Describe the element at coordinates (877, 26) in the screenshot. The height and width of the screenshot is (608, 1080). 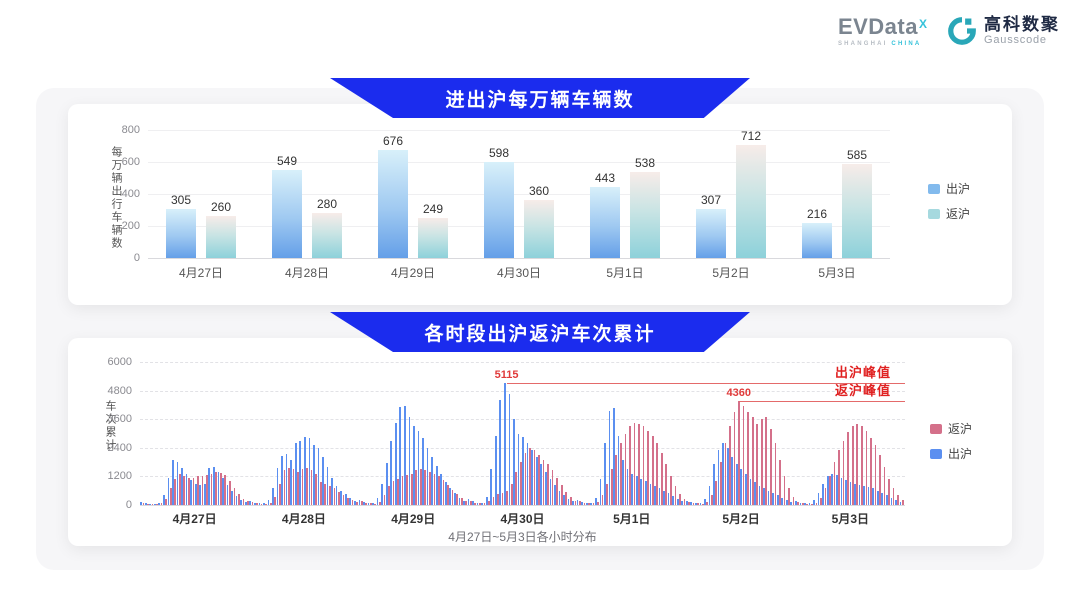
I see `evdata-logo-text: EVData` at that location.